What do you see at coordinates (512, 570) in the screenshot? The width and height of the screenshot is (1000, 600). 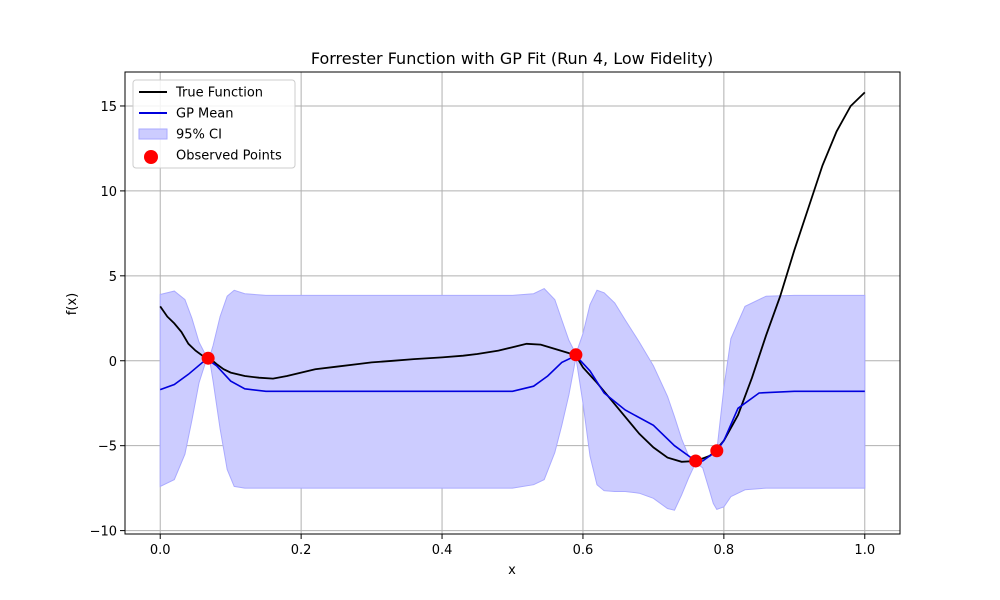 I see `x-axis-title: x` at bounding box center [512, 570].